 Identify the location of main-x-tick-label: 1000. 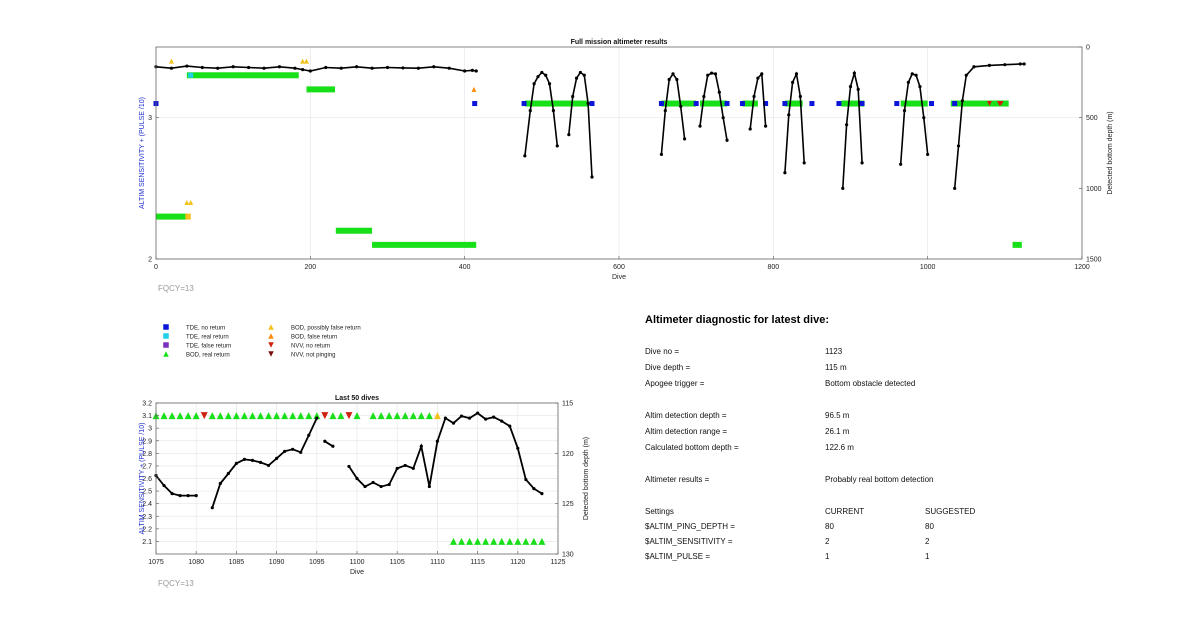
(928, 267).